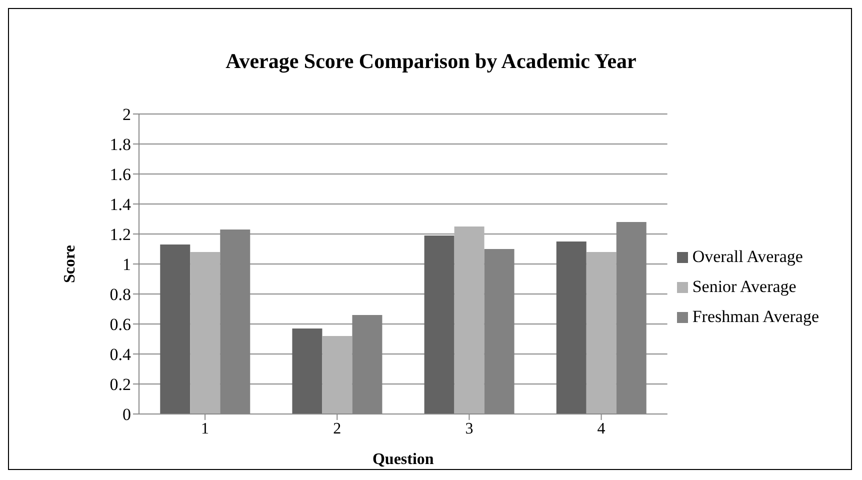 The image size is (862, 480). What do you see at coordinates (755, 316) in the screenshot?
I see `legend-label: Freshman Average` at bounding box center [755, 316].